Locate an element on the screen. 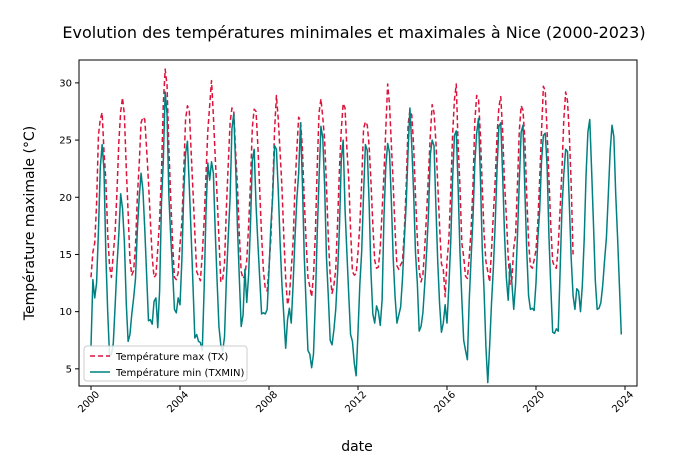 This screenshot has width=689, height=476. legend-box is located at coordinates (165, 363).